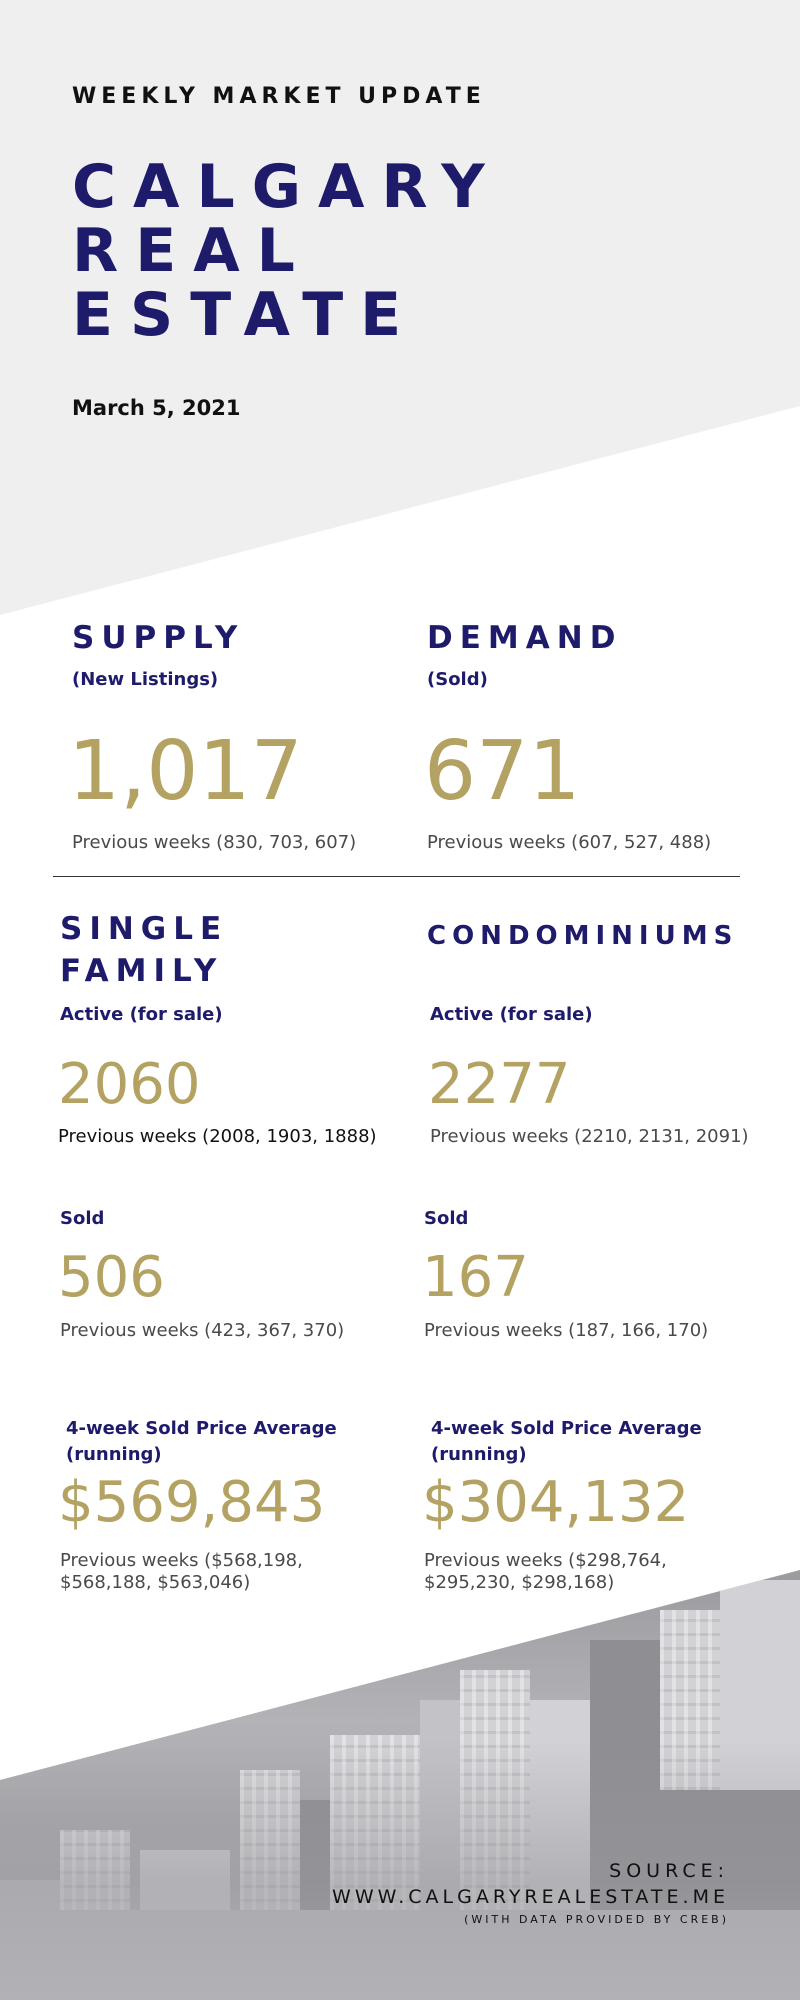  What do you see at coordinates (475, 1277) in the screenshot?
I see `condominiums-sold-value: 167` at bounding box center [475, 1277].